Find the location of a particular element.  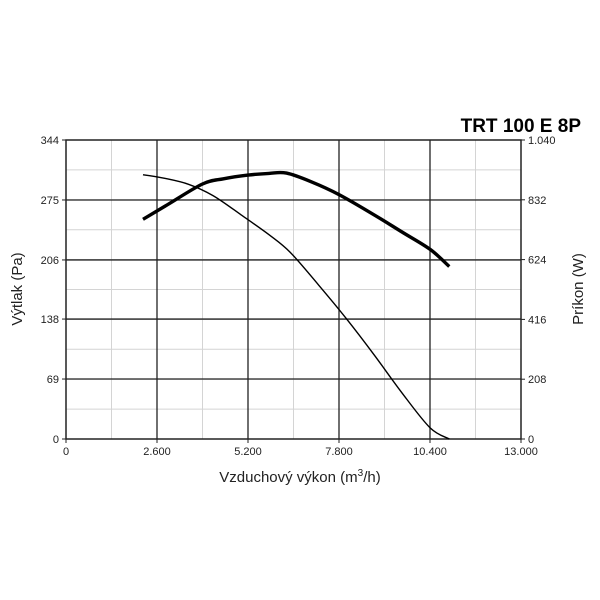

y-tick-label: 69 is located at coordinates (53, 380).